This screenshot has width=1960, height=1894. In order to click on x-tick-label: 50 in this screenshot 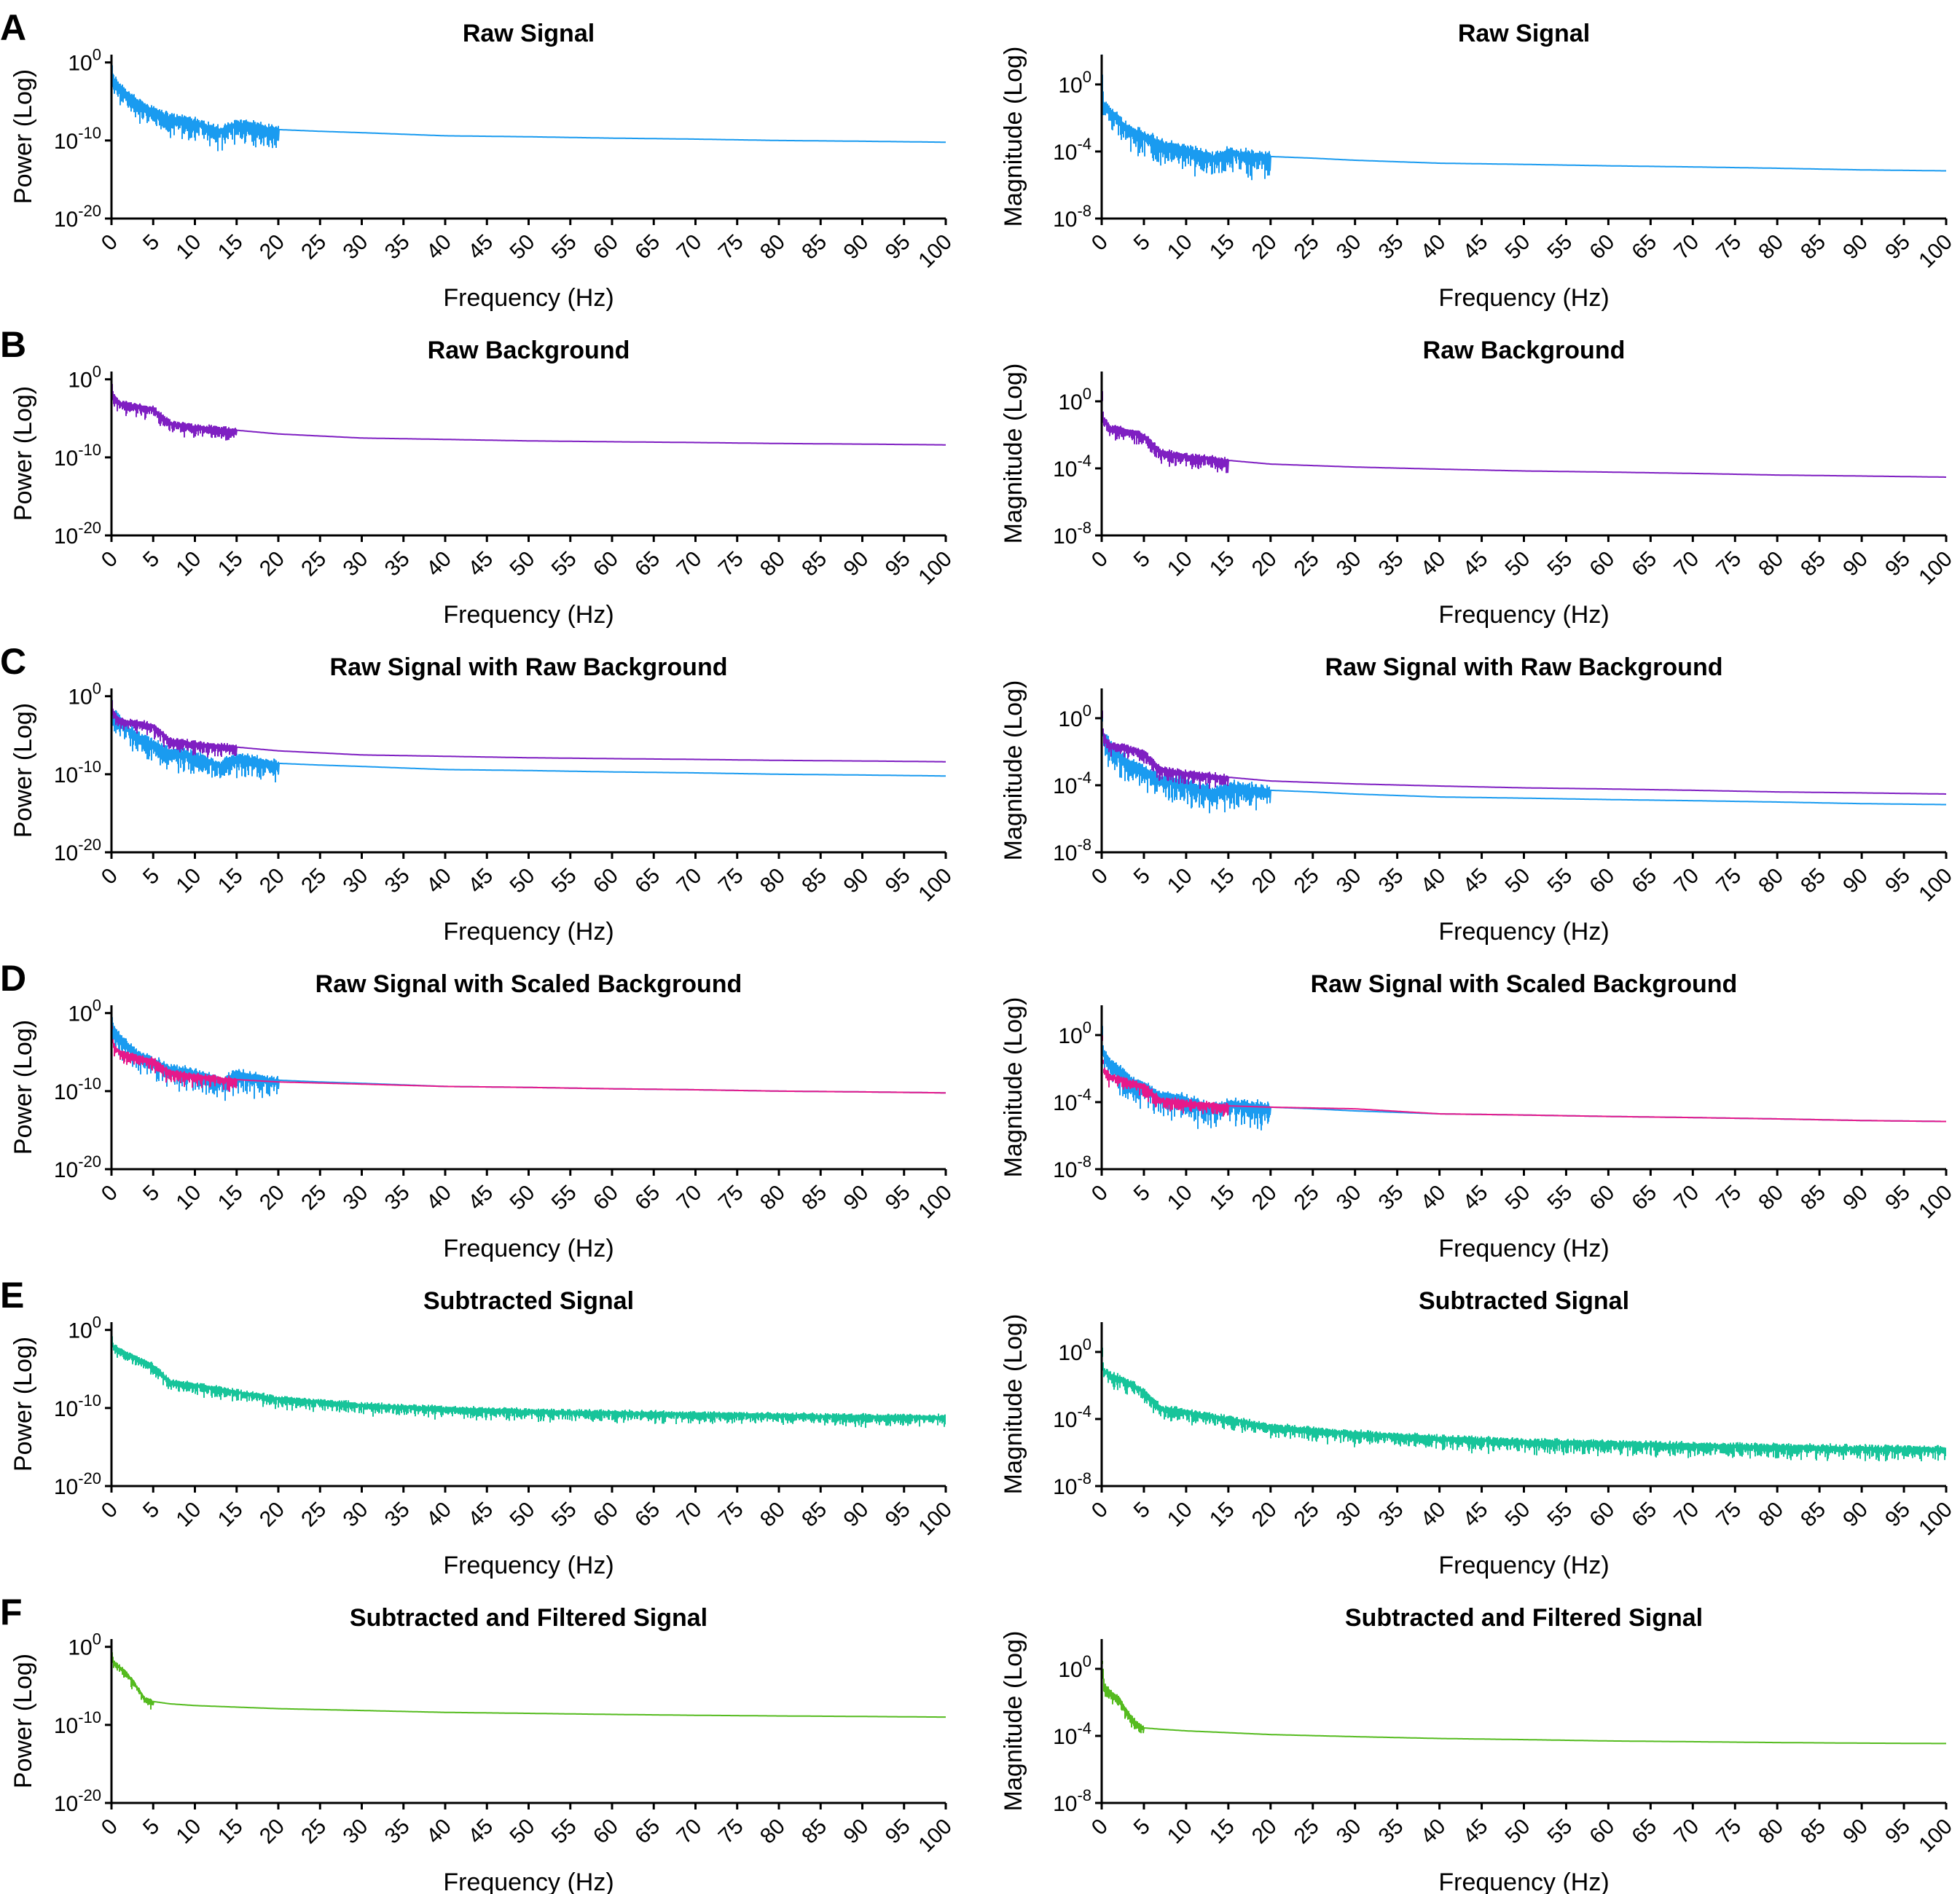, I will do `click(1518, 881)`.